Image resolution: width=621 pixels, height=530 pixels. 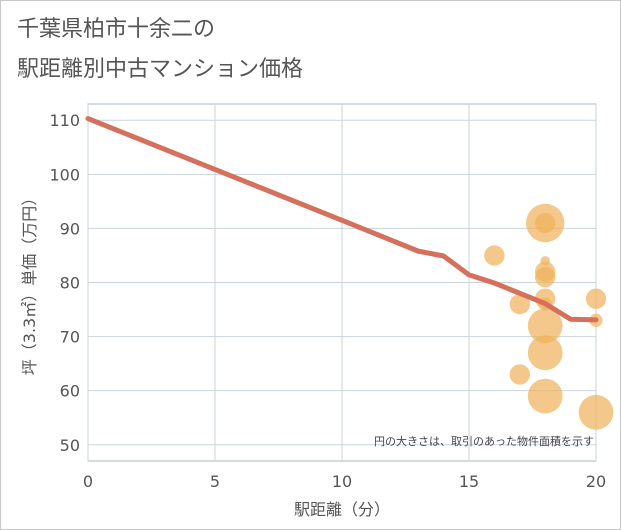 What do you see at coordinates (70, 391) in the screenshot?
I see `y-tick-label: 60` at bounding box center [70, 391].